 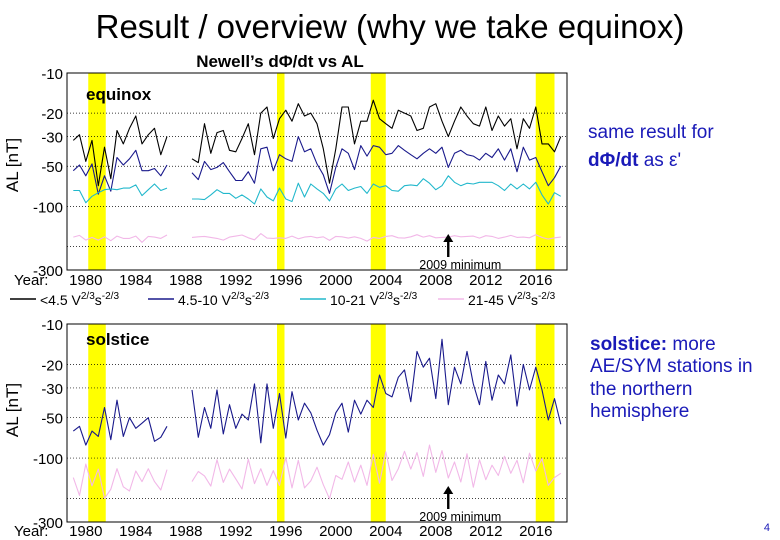 What do you see at coordinates (613, 161) in the screenshot?
I see `note-dphi-dt: dΦ/dt` at bounding box center [613, 161].